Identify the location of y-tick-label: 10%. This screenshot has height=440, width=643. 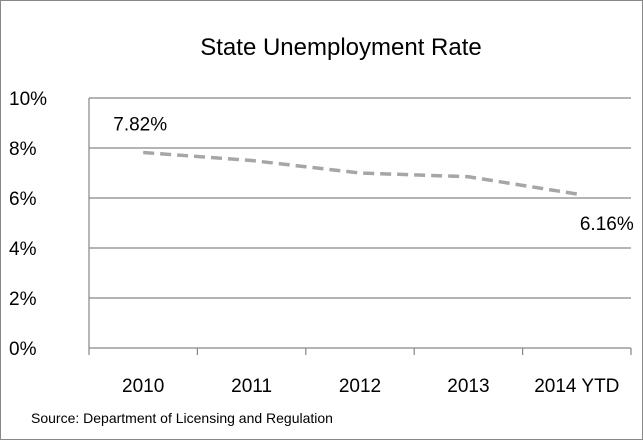
(28, 99).